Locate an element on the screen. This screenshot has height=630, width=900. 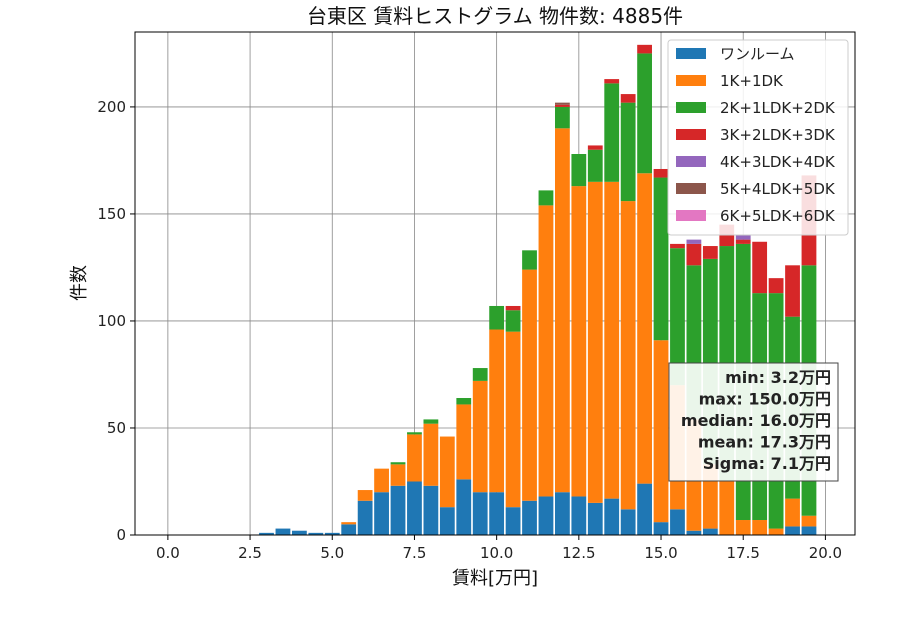
x-tick-label: 2.5 is located at coordinates (250, 553).